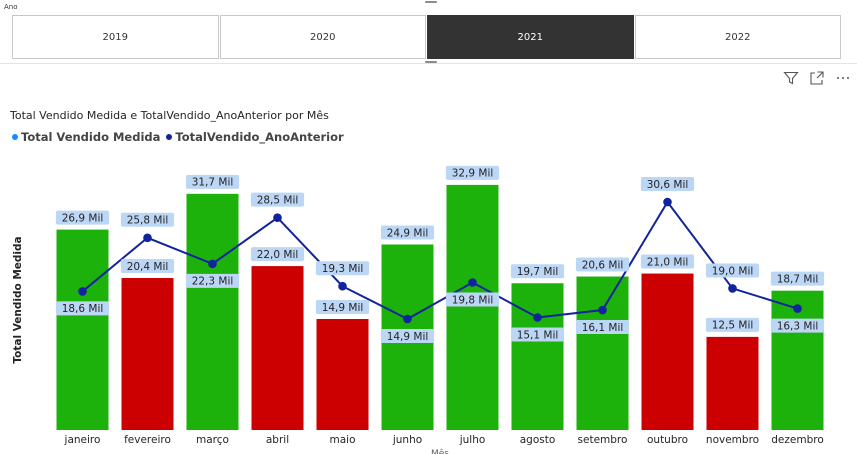 The height and width of the screenshot is (454, 857). Describe the element at coordinates (732, 383) in the screenshot. I see `bar-novembro` at that location.